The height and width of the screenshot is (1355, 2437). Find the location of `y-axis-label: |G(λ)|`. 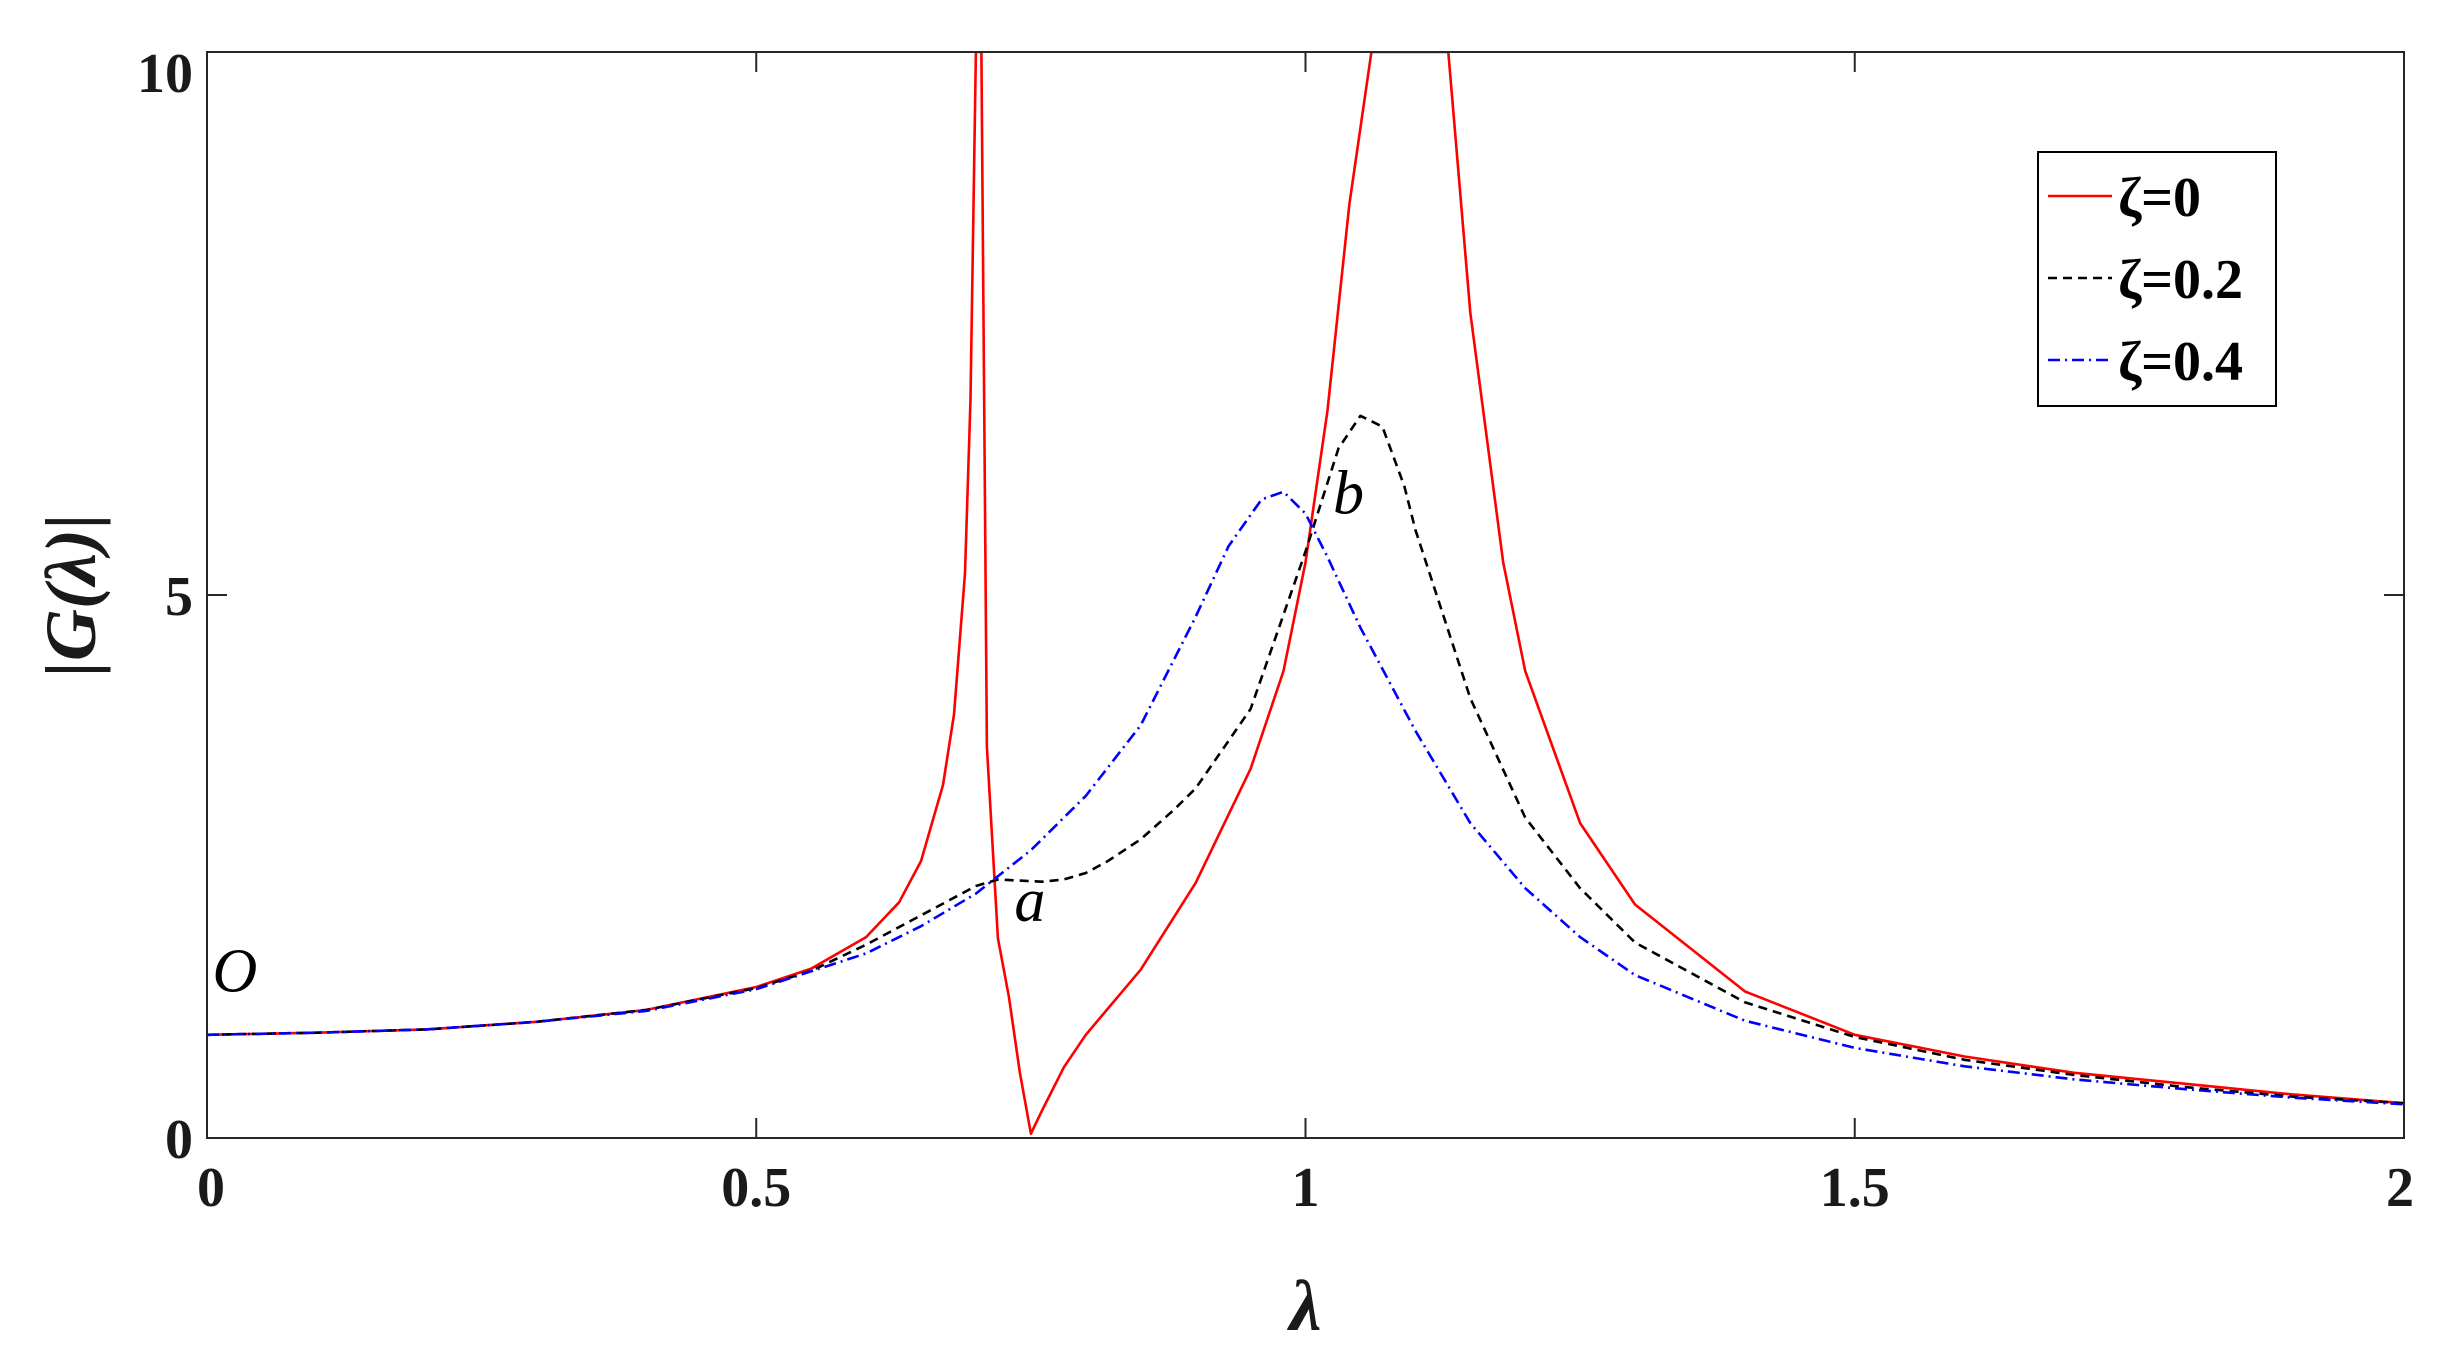

y-axis-label: |G(λ)| is located at coordinates (71, 595).